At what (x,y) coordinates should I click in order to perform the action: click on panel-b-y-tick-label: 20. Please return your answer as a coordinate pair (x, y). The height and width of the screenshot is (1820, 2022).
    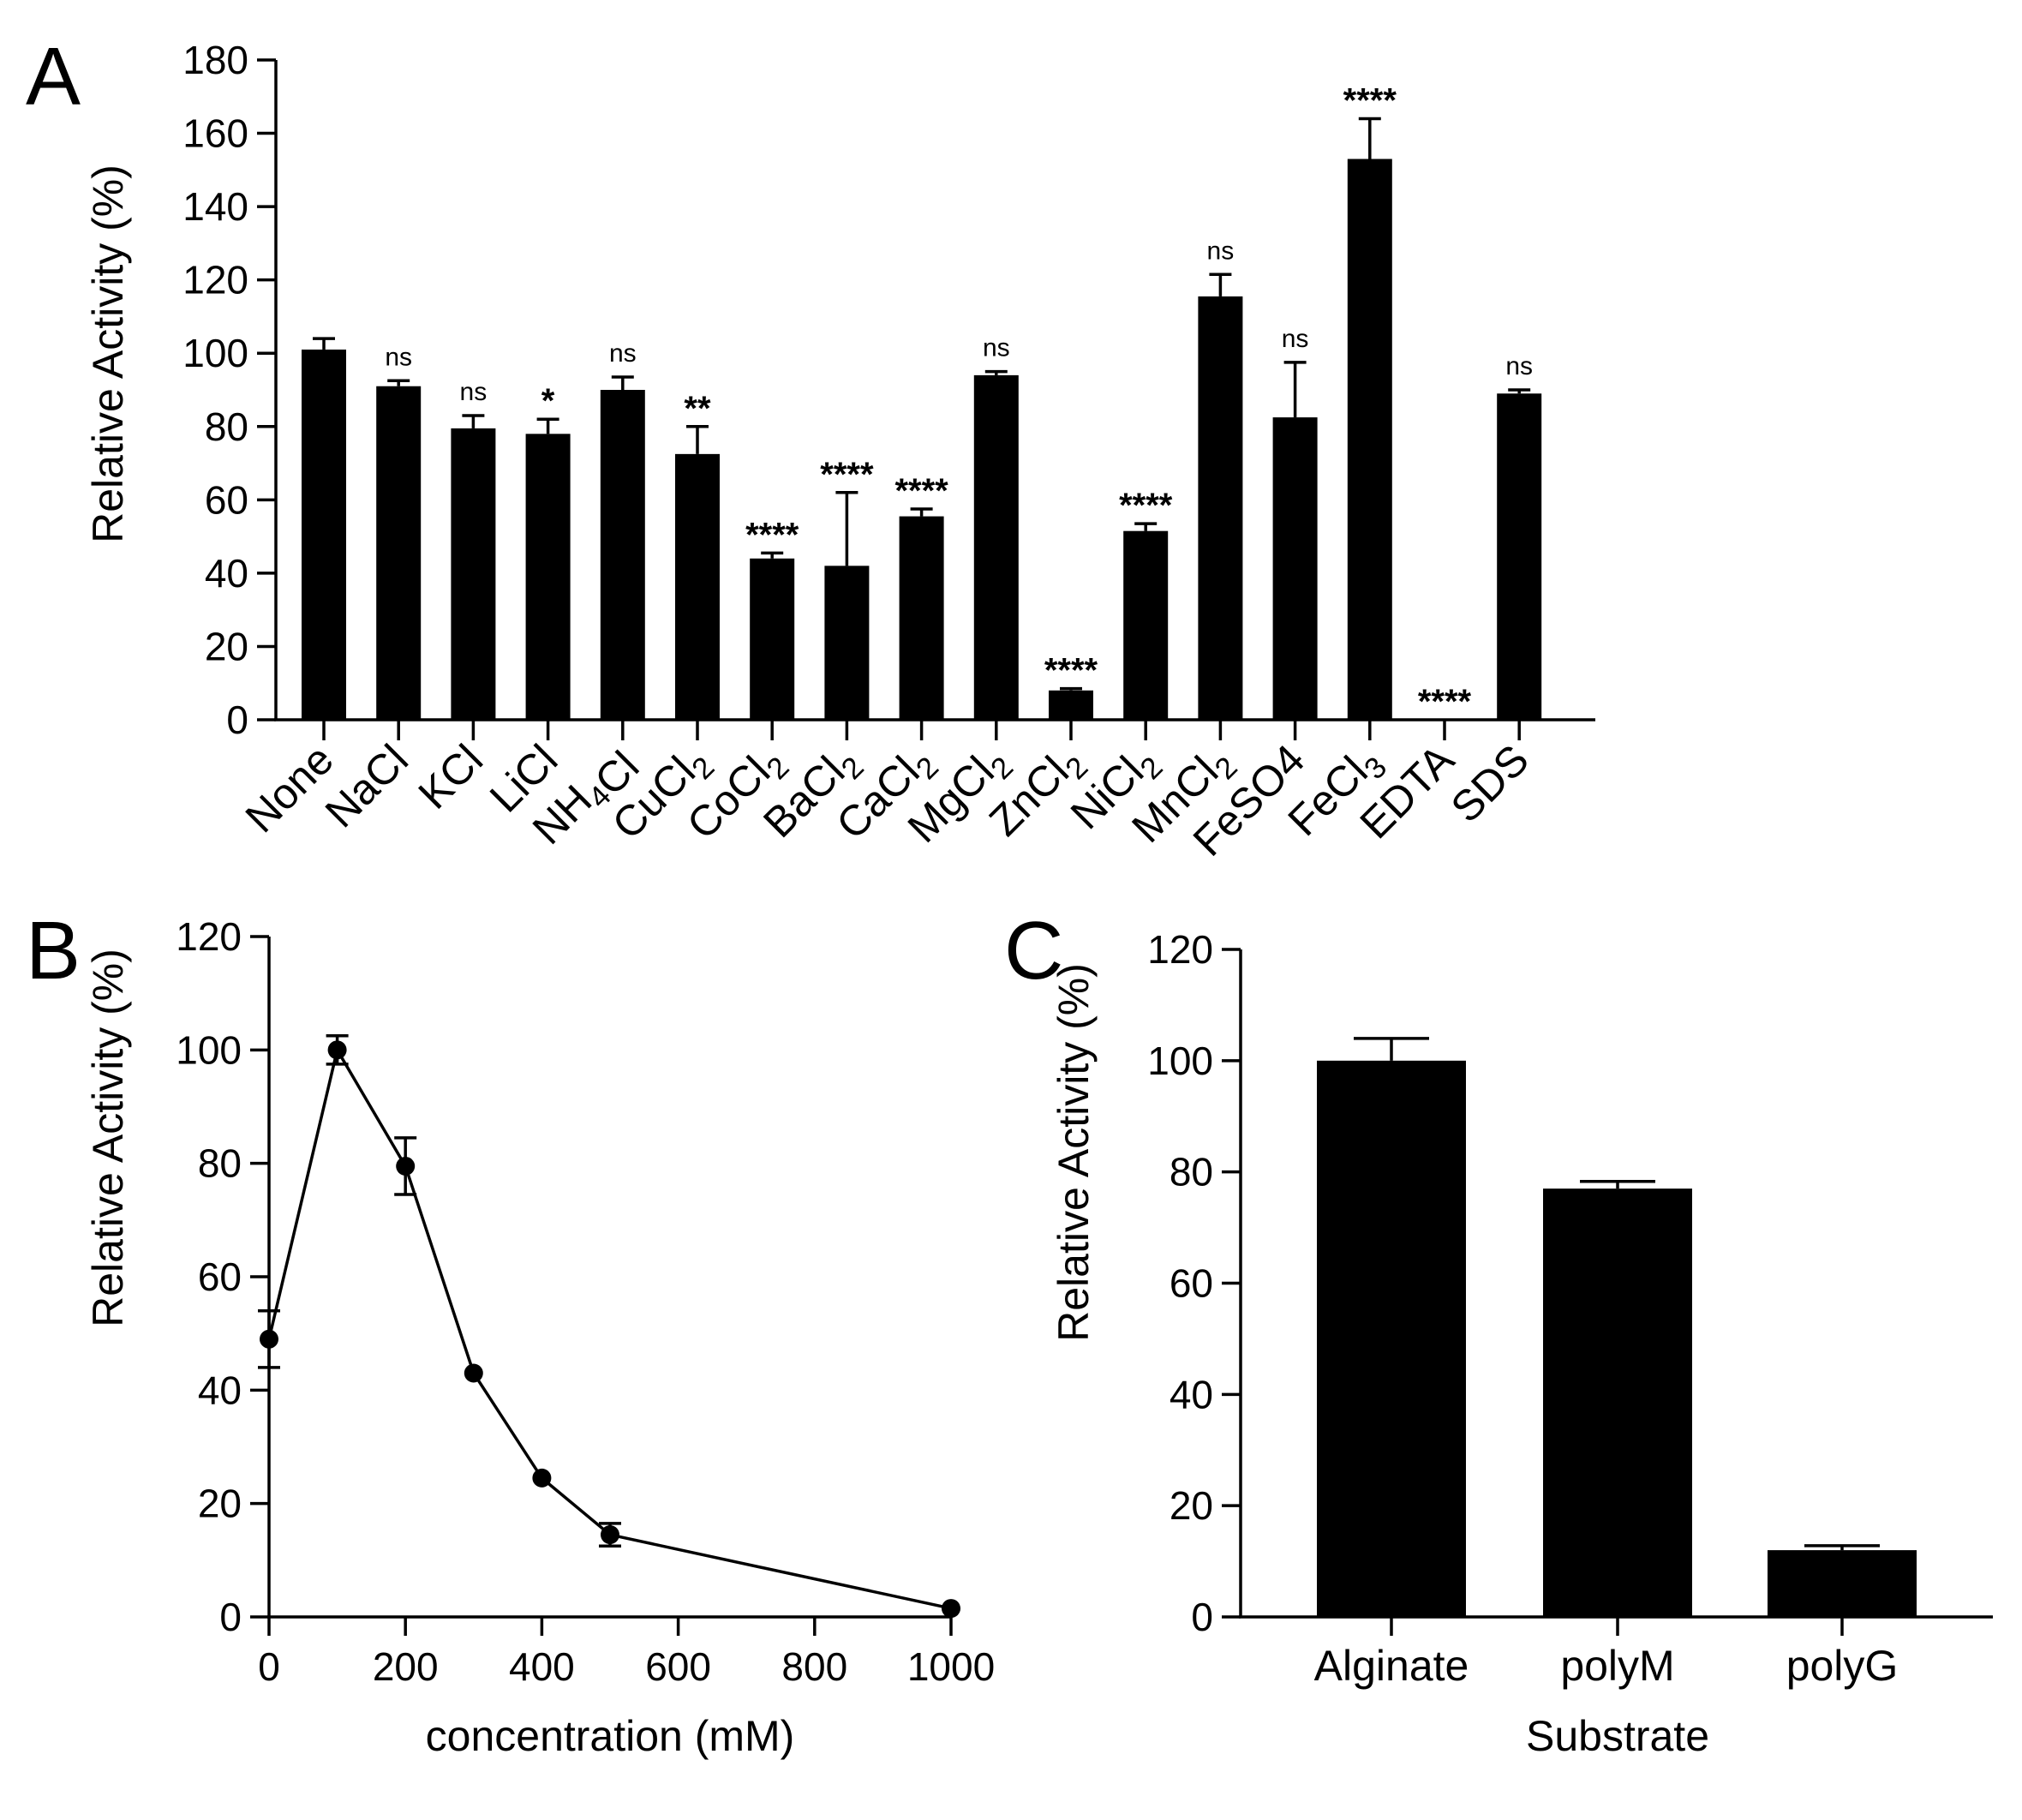
    Looking at the image, I should click on (220, 1504).